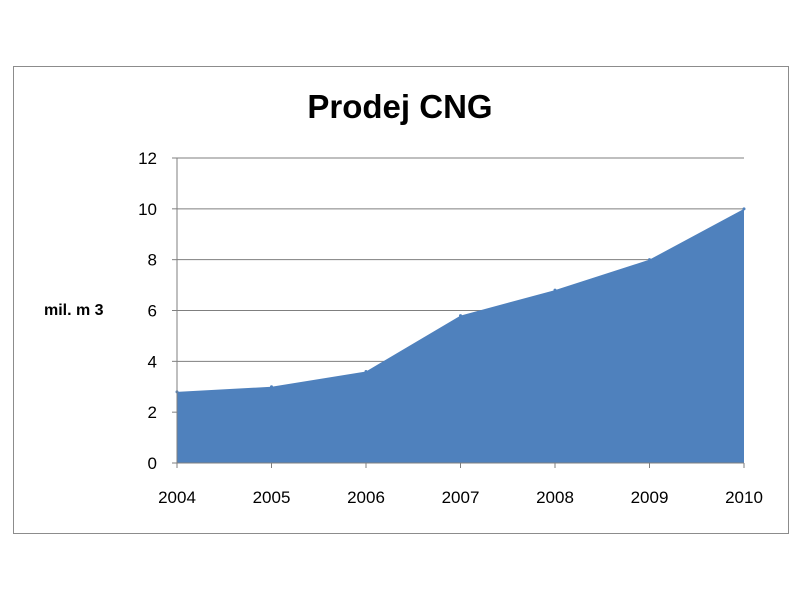 The image size is (800, 600). Describe the element at coordinates (147, 158) in the screenshot. I see `y-tick-label: 12` at that location.